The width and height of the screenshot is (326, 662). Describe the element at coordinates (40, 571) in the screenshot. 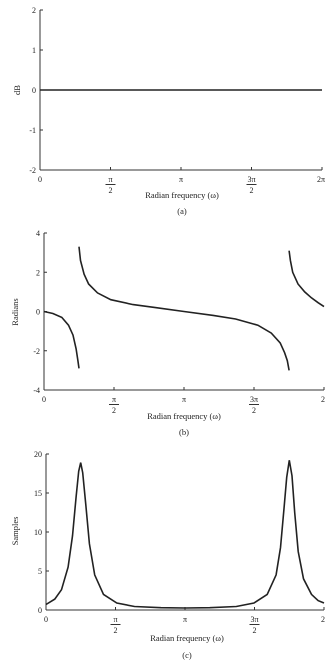

I see `y-tick-label-c: 5` at that location.